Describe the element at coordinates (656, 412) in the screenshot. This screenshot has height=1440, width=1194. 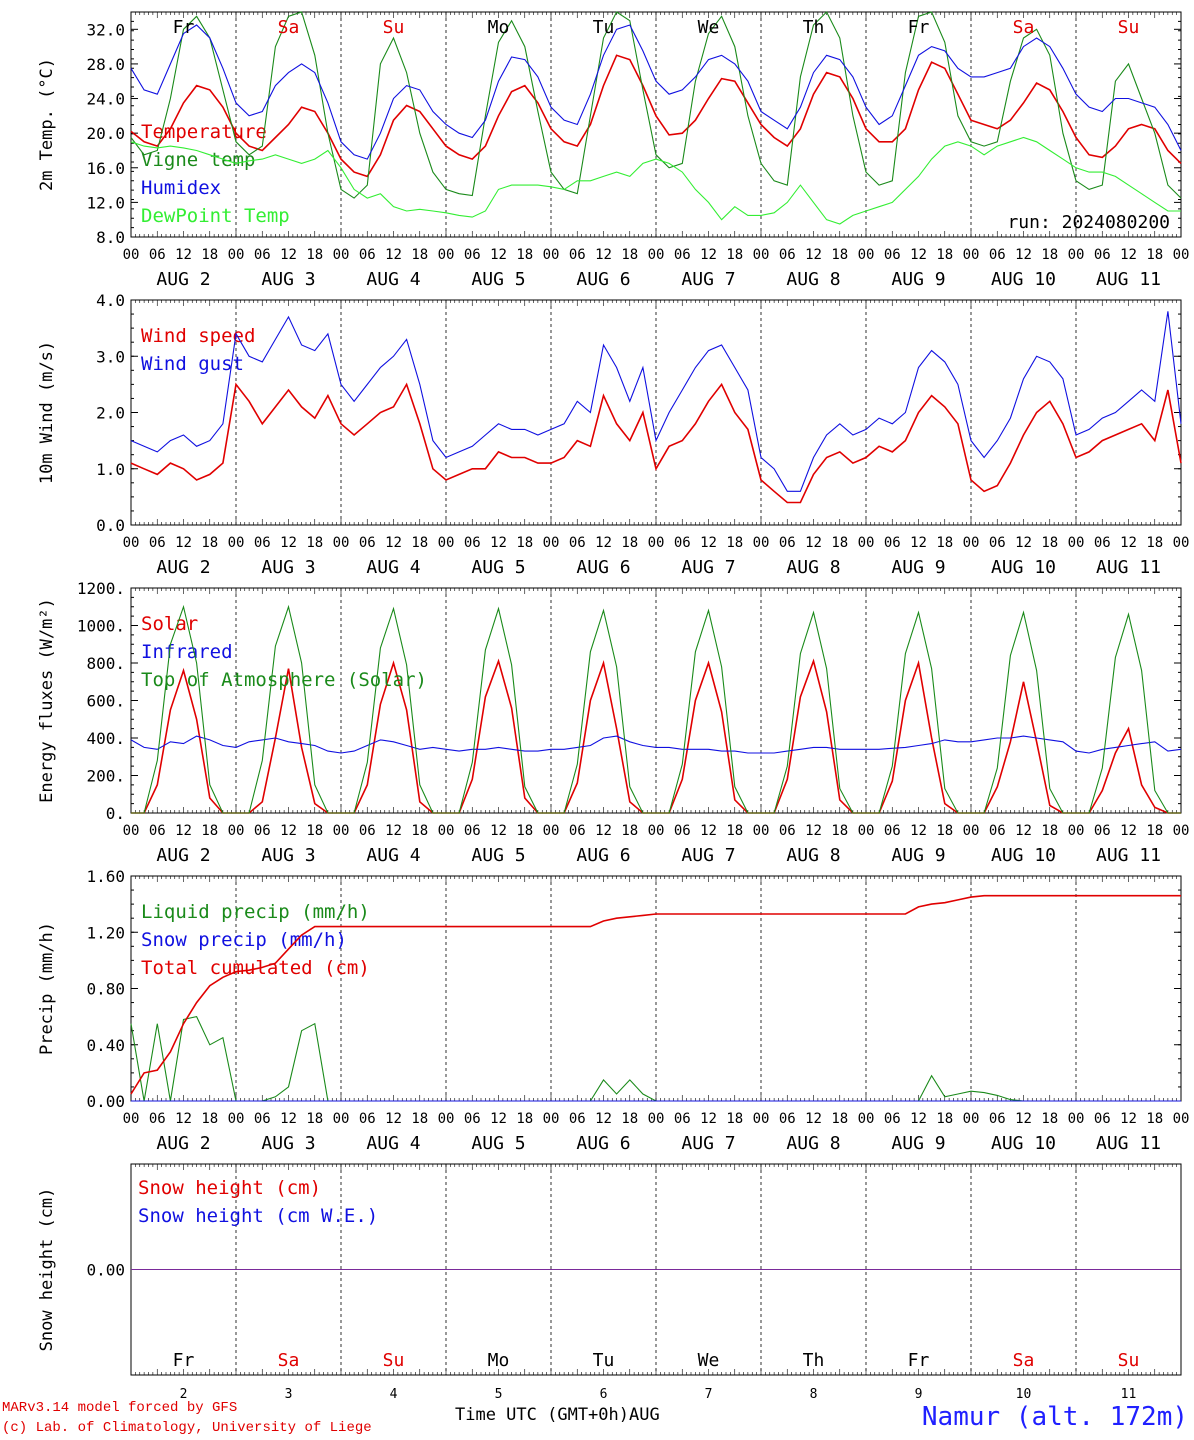
I see `panel-frame` at that location.